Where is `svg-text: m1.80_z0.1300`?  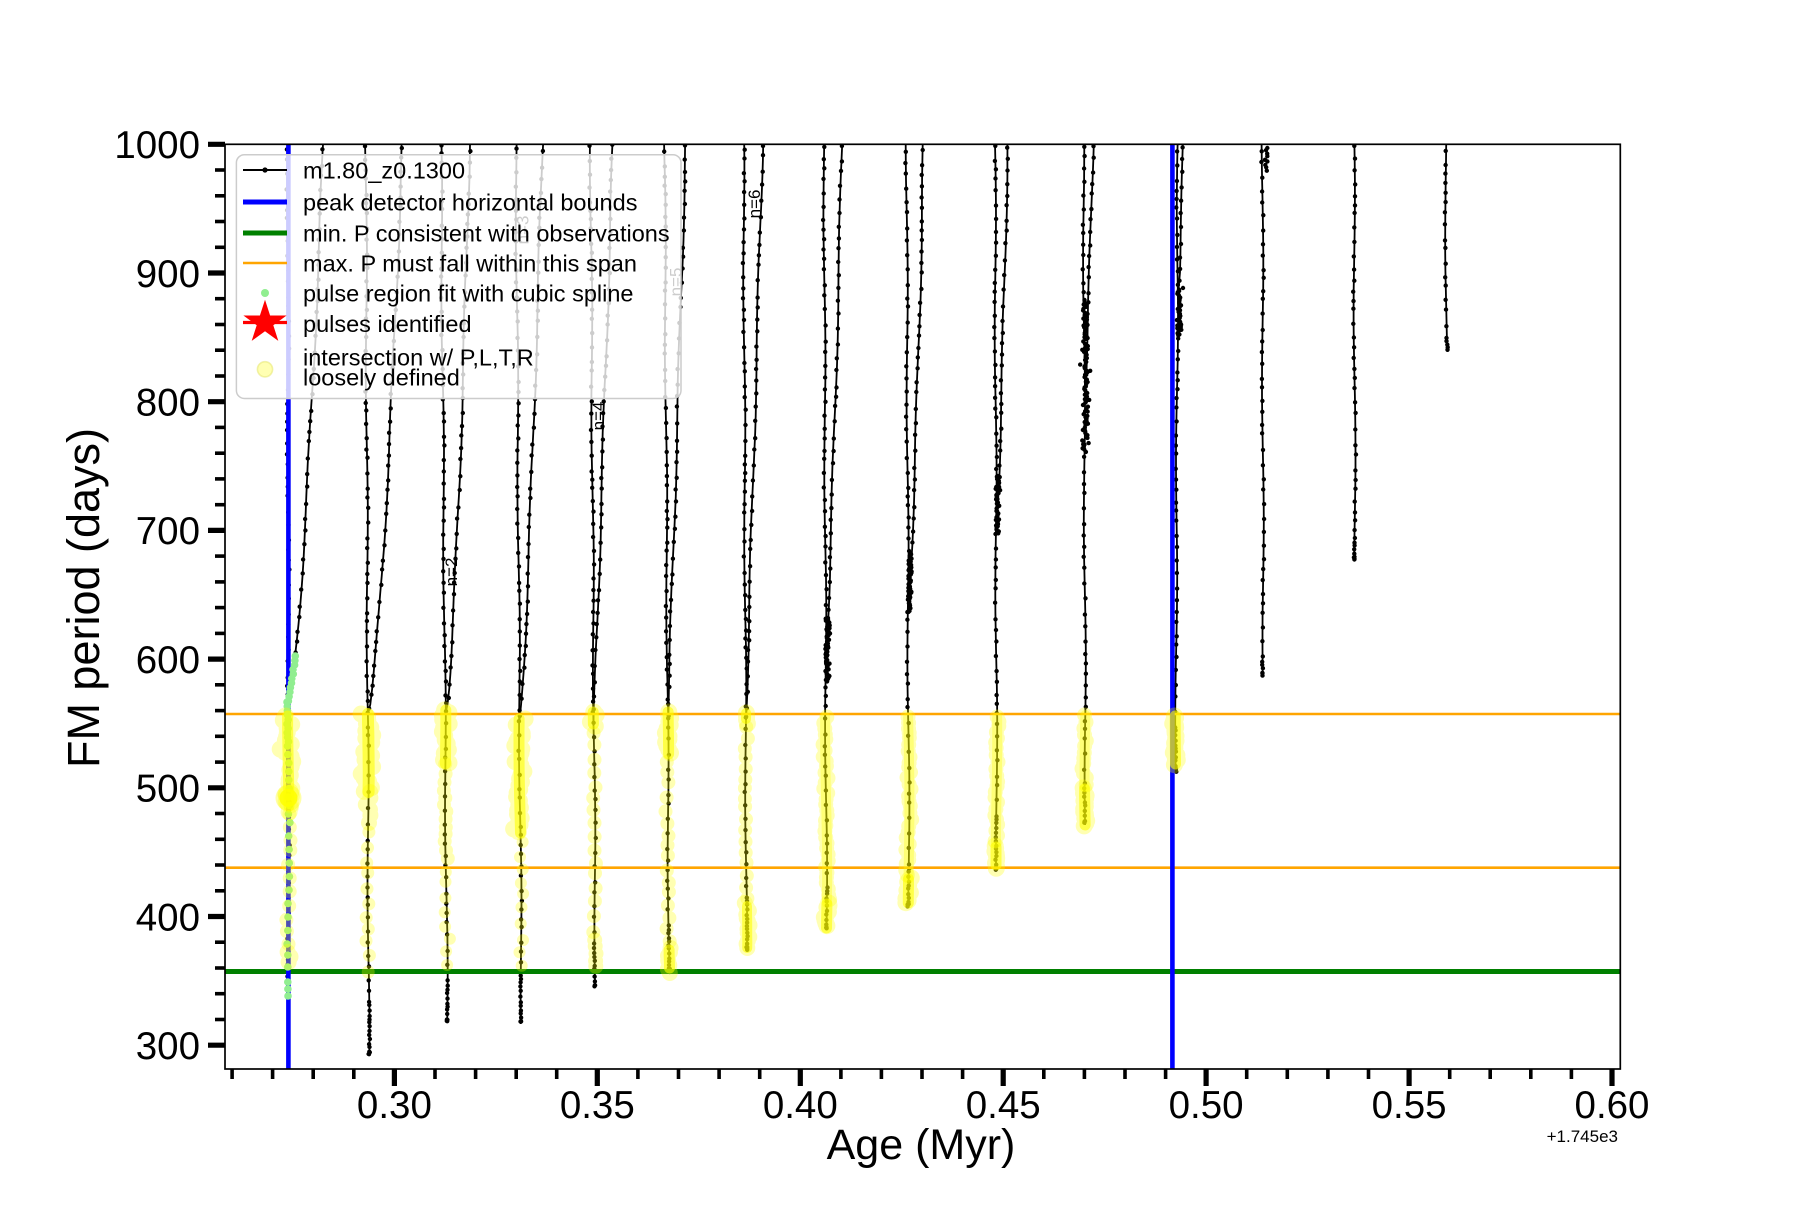 svg-text: m1.80_z0.1300 is located at coordinates (384, 170).